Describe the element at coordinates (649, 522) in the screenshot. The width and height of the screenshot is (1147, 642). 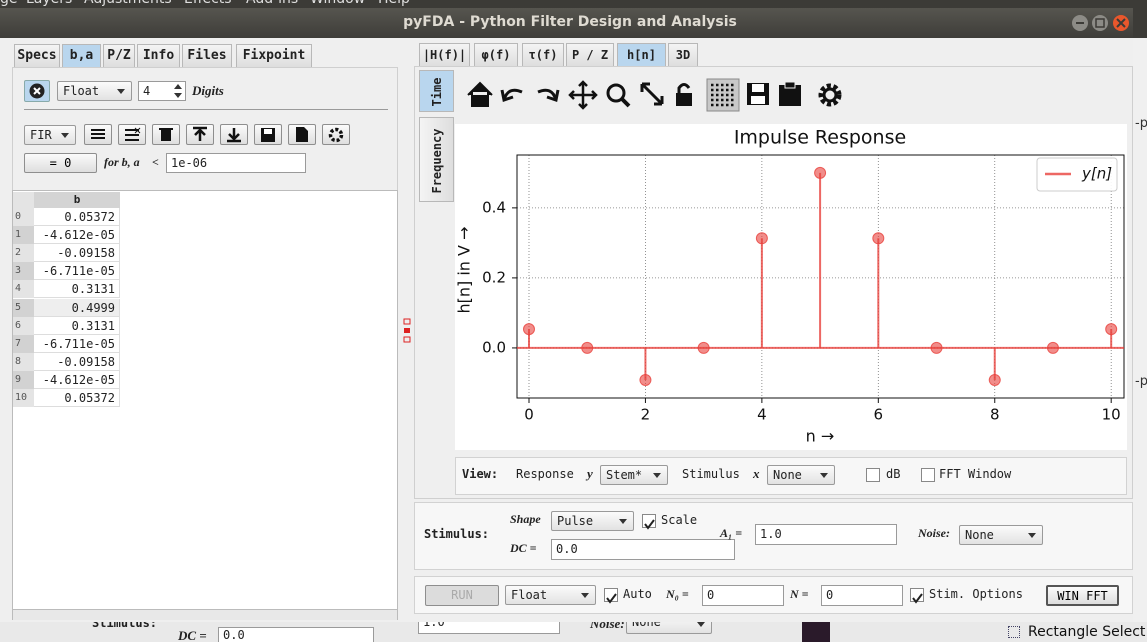
I see `scale-checkbox` at that location.